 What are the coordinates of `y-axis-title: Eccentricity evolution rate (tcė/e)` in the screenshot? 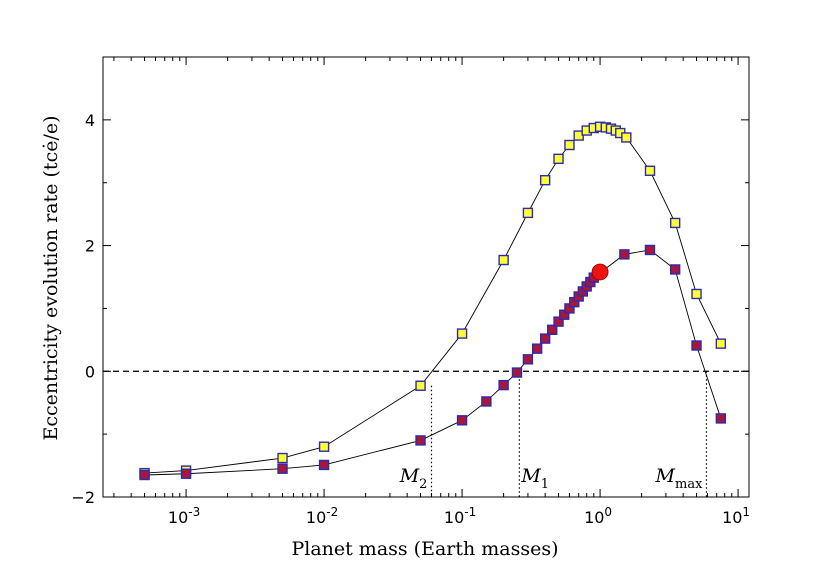 It's located at (51, 277).